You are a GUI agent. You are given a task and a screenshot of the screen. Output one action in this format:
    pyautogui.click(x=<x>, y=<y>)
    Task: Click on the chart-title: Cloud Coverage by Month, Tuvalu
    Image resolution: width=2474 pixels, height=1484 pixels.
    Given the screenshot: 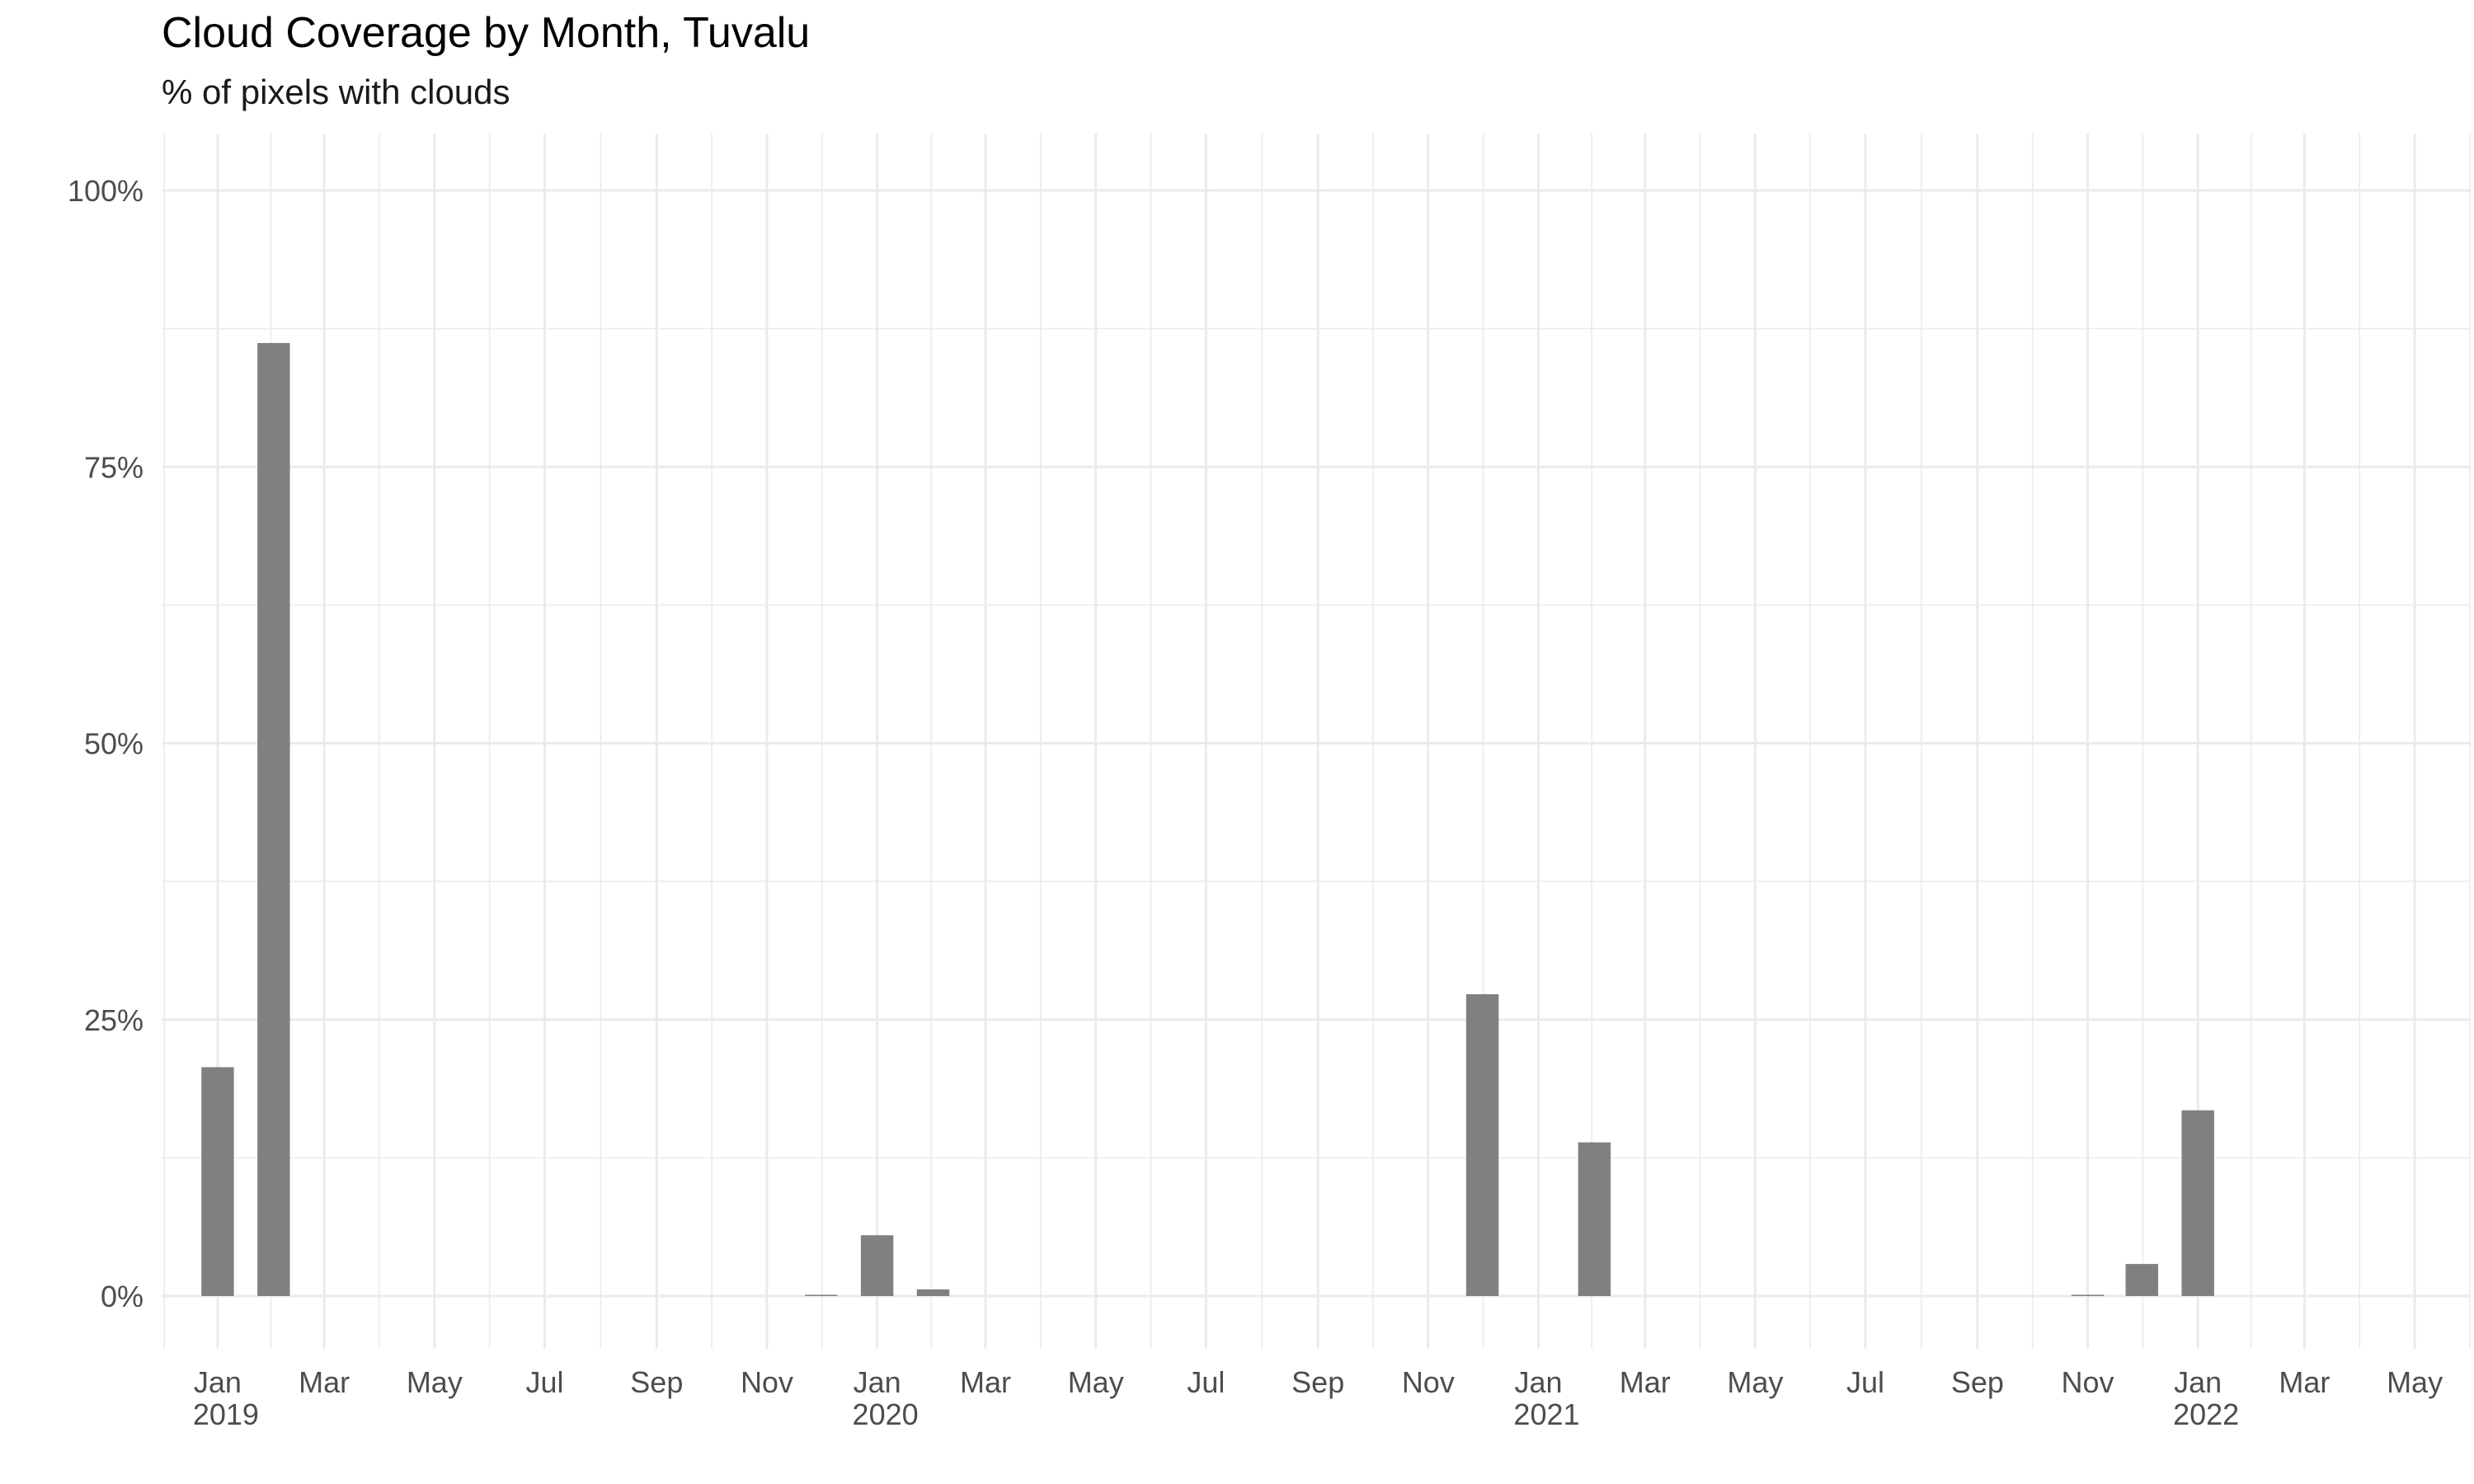 What is the action you would take?
    pyautogui.click(x=486, y=33)
    